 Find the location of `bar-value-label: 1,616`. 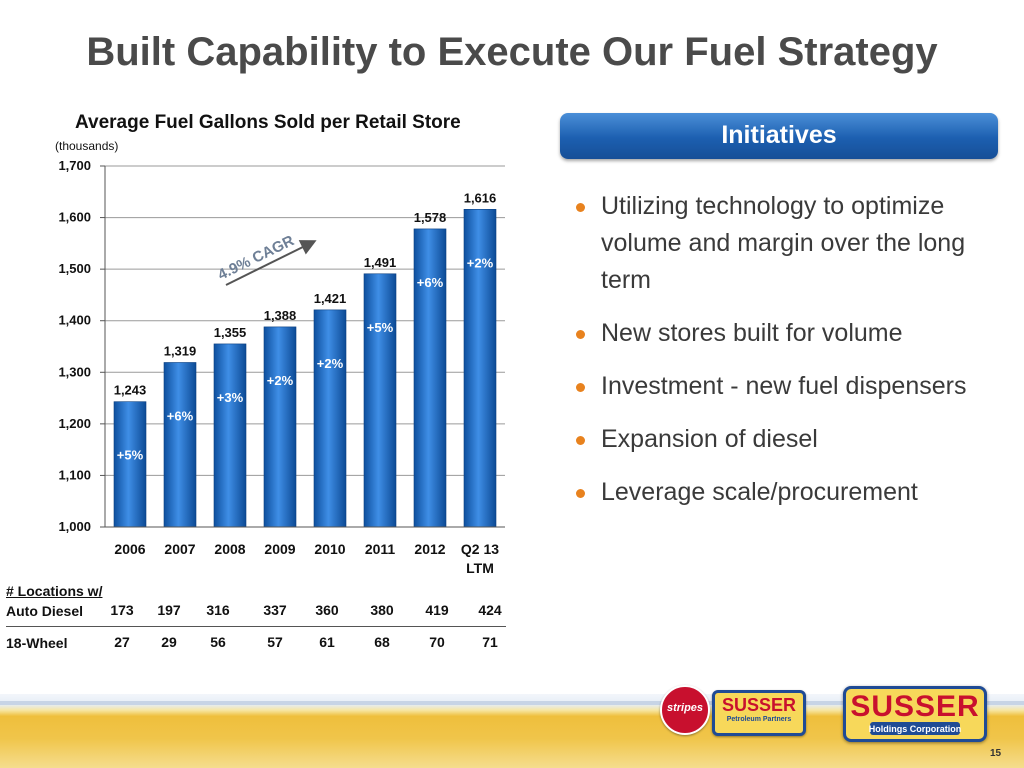

bar-value-label: 1,616 is located at coordinates (480, 197).